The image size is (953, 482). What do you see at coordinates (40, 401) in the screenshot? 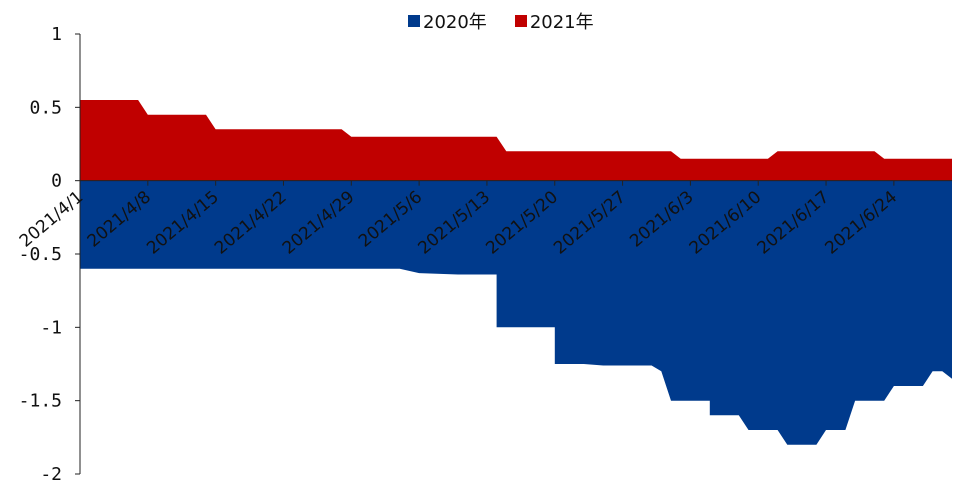
I see `y-tick-label: -1.5` at bounding box center [40, 401].